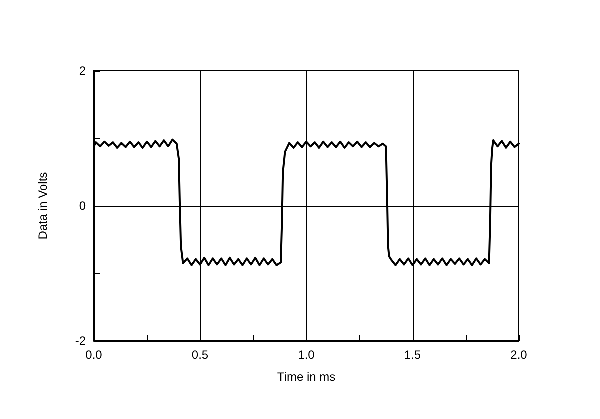 Image resolution: width=600 pixels, height=419 pixels. I want to click on y-tick-label: -2, so click(80, 341).